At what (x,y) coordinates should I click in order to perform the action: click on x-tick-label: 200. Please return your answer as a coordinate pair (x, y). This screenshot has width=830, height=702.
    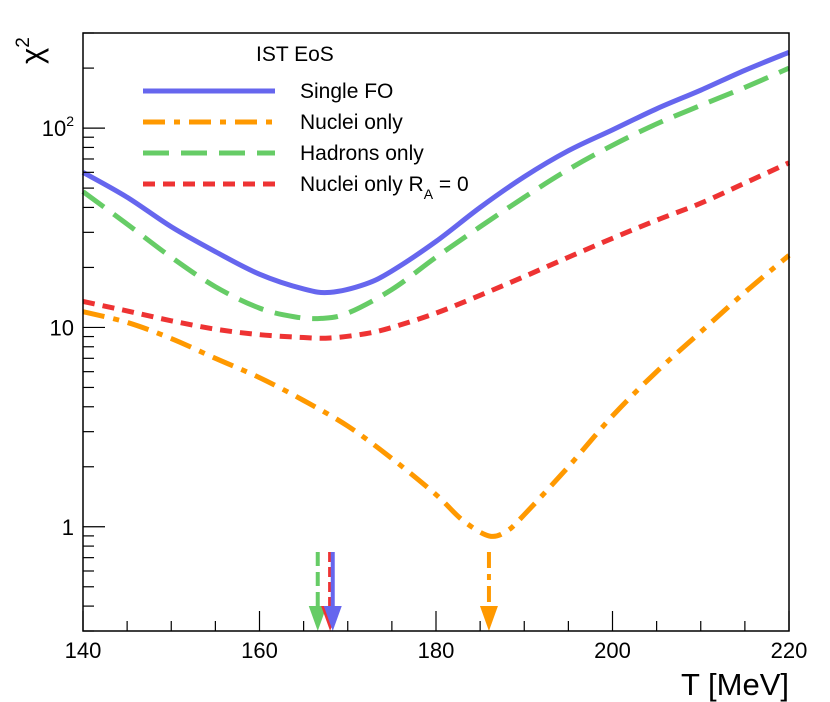
    Looking at the image, I should click on (612, 650).